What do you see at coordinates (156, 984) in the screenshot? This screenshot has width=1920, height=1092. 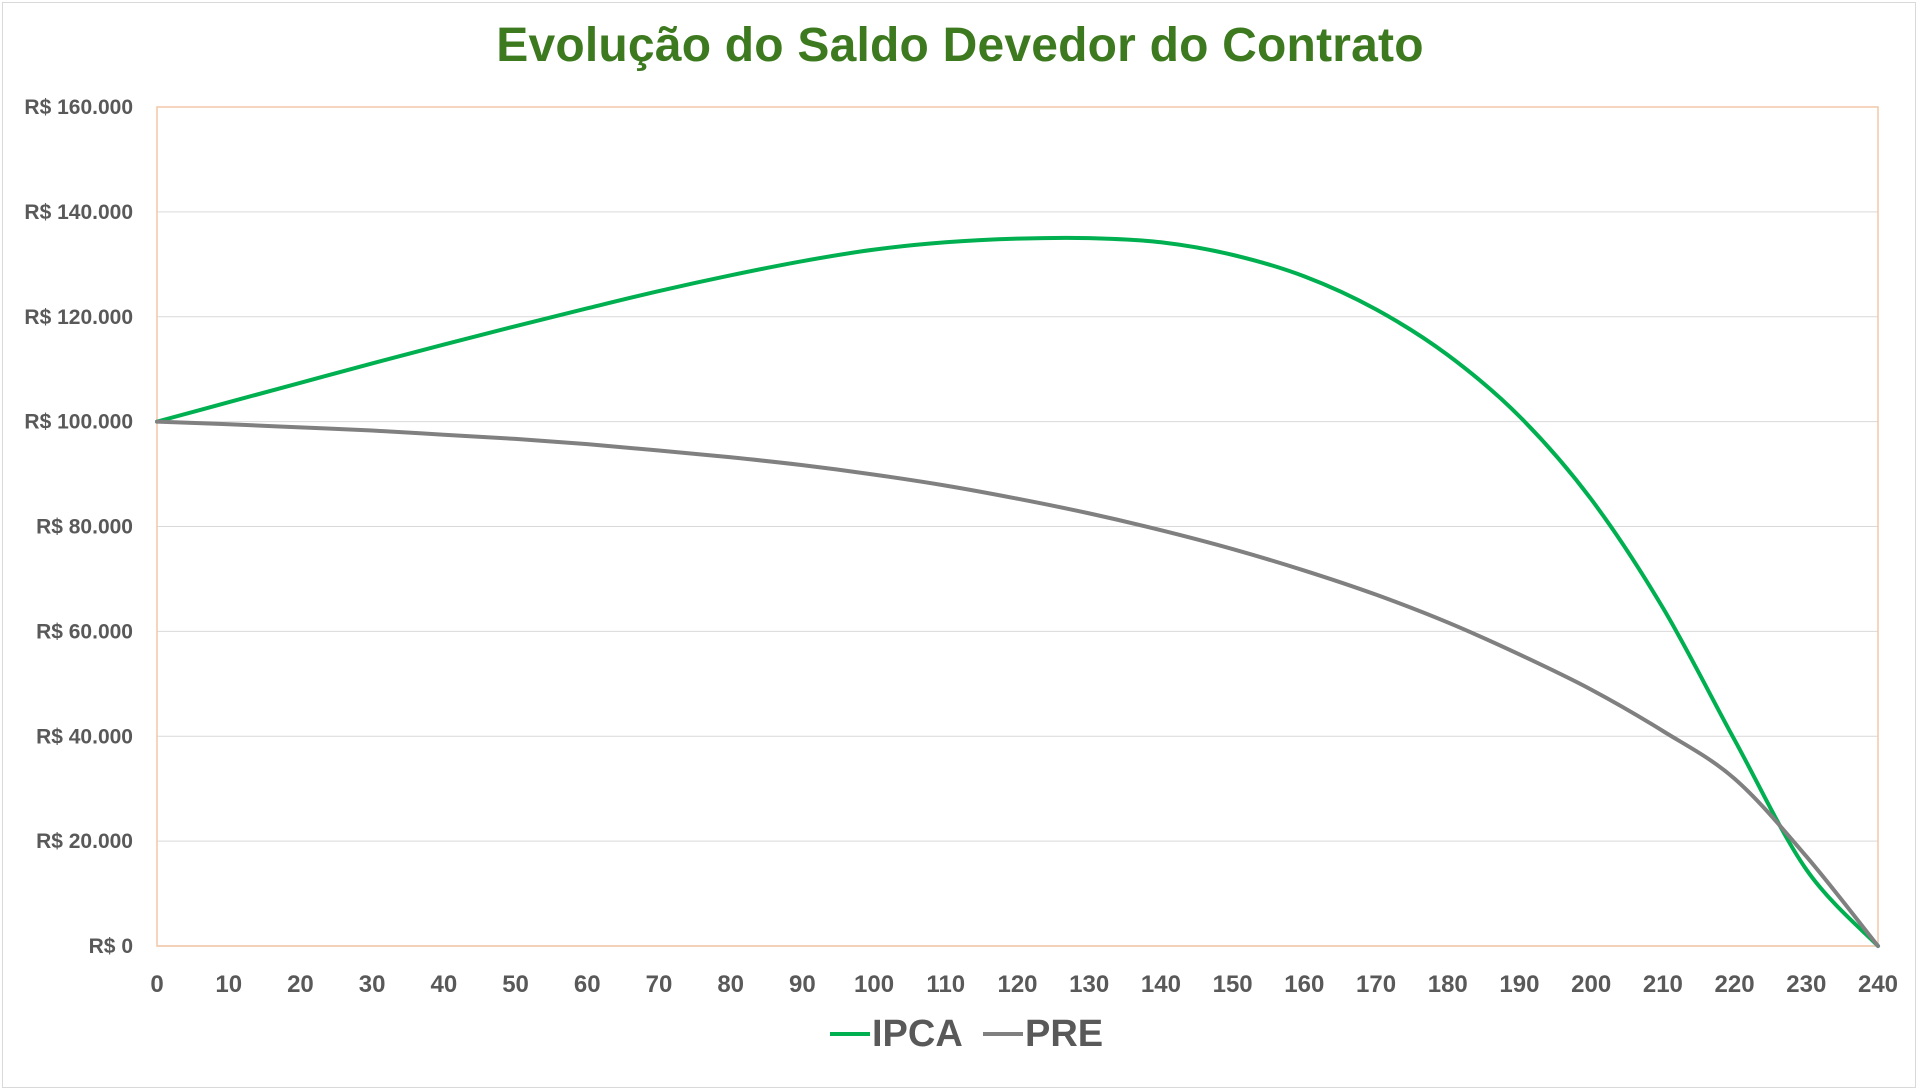 I see `x-tick-label: 0` at bounding box center [156, 984].